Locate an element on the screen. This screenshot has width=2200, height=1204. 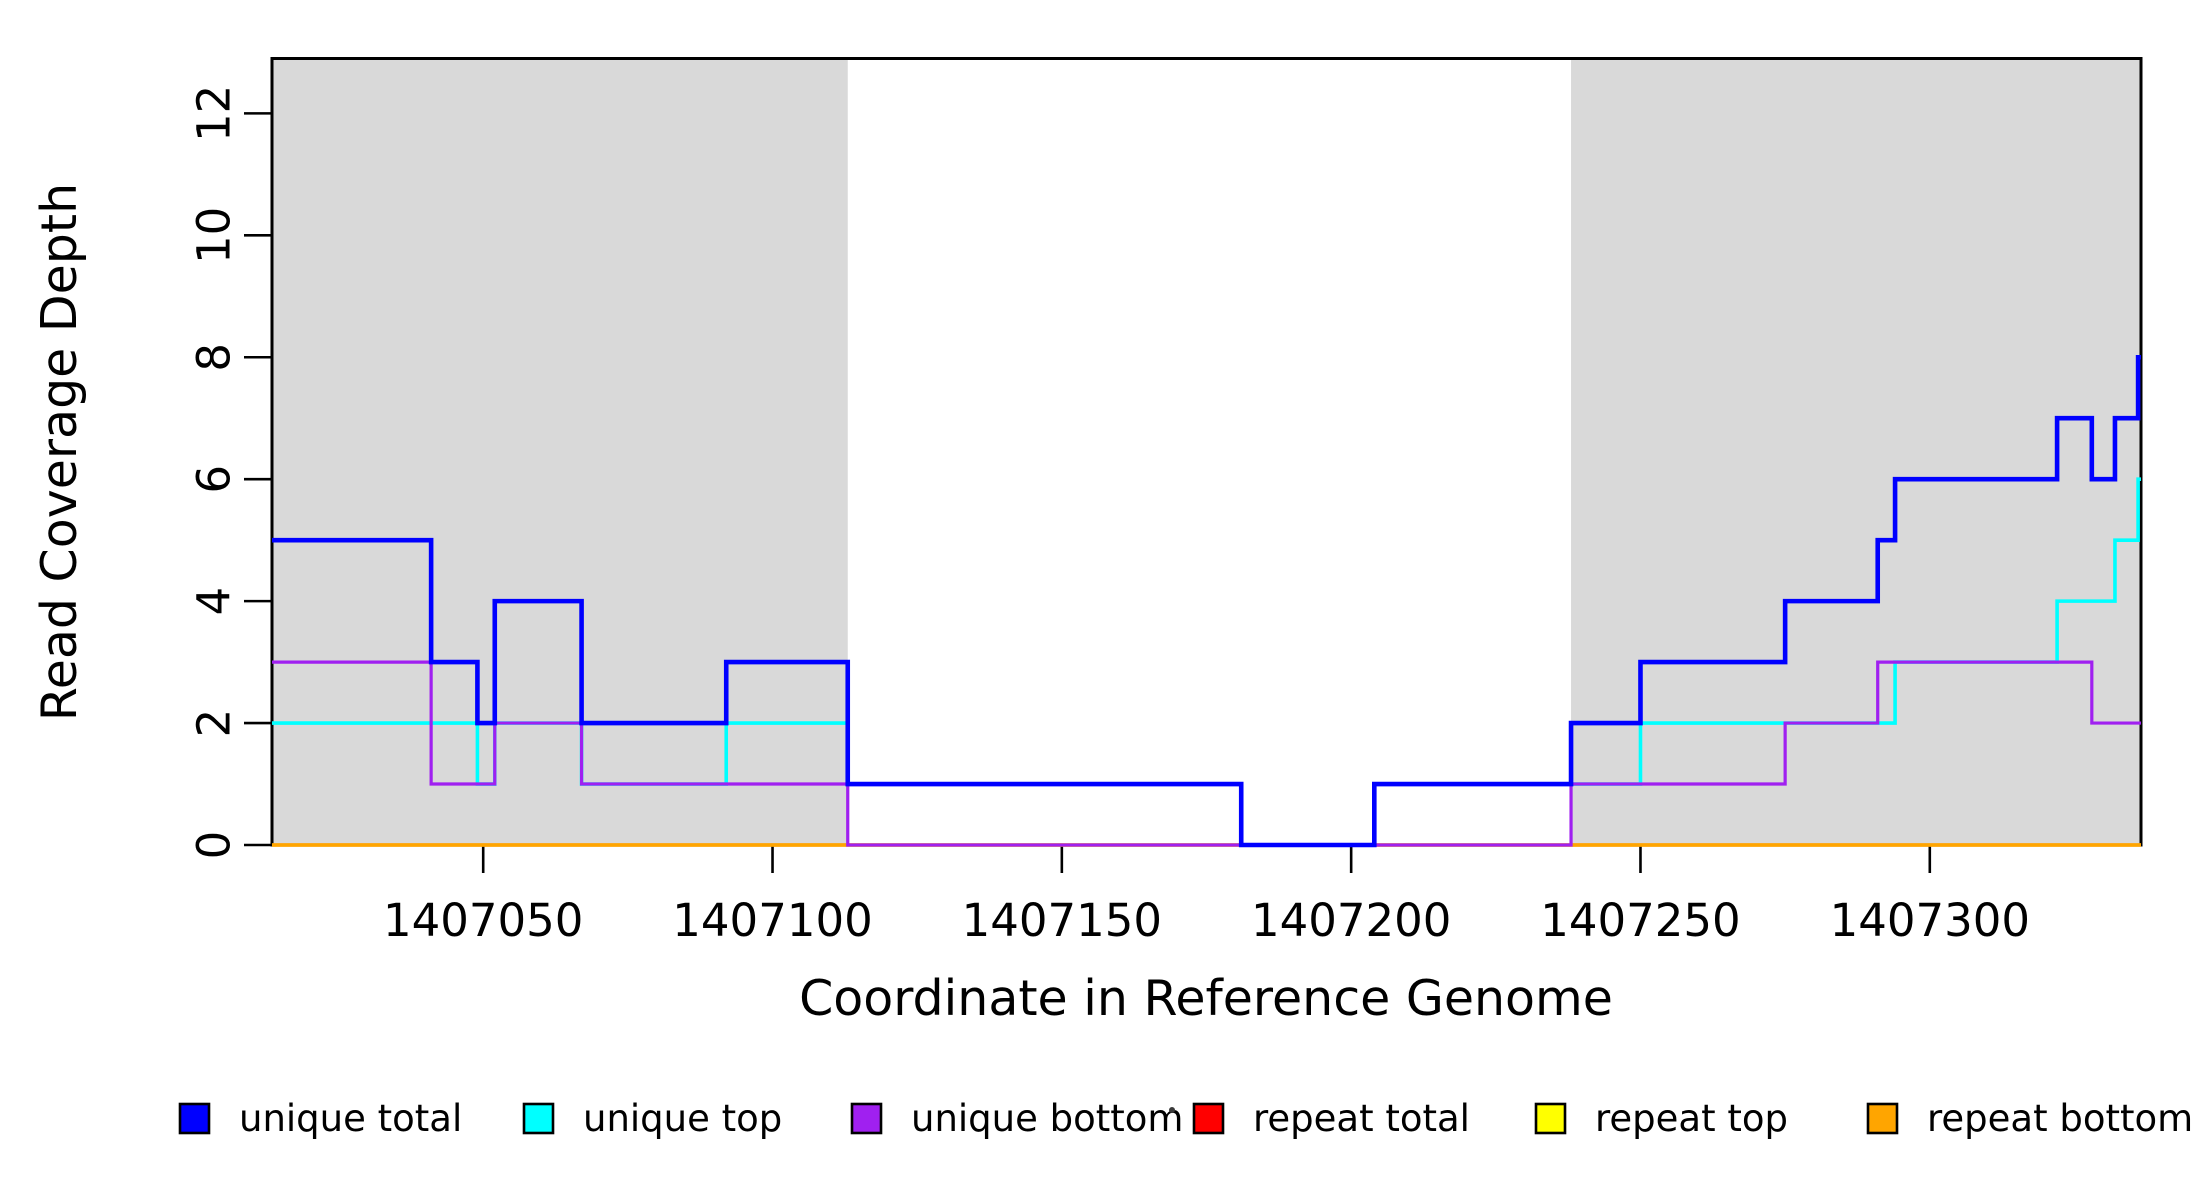
legend-swatch-unique-bottom is located at coordinates (866, 1118).